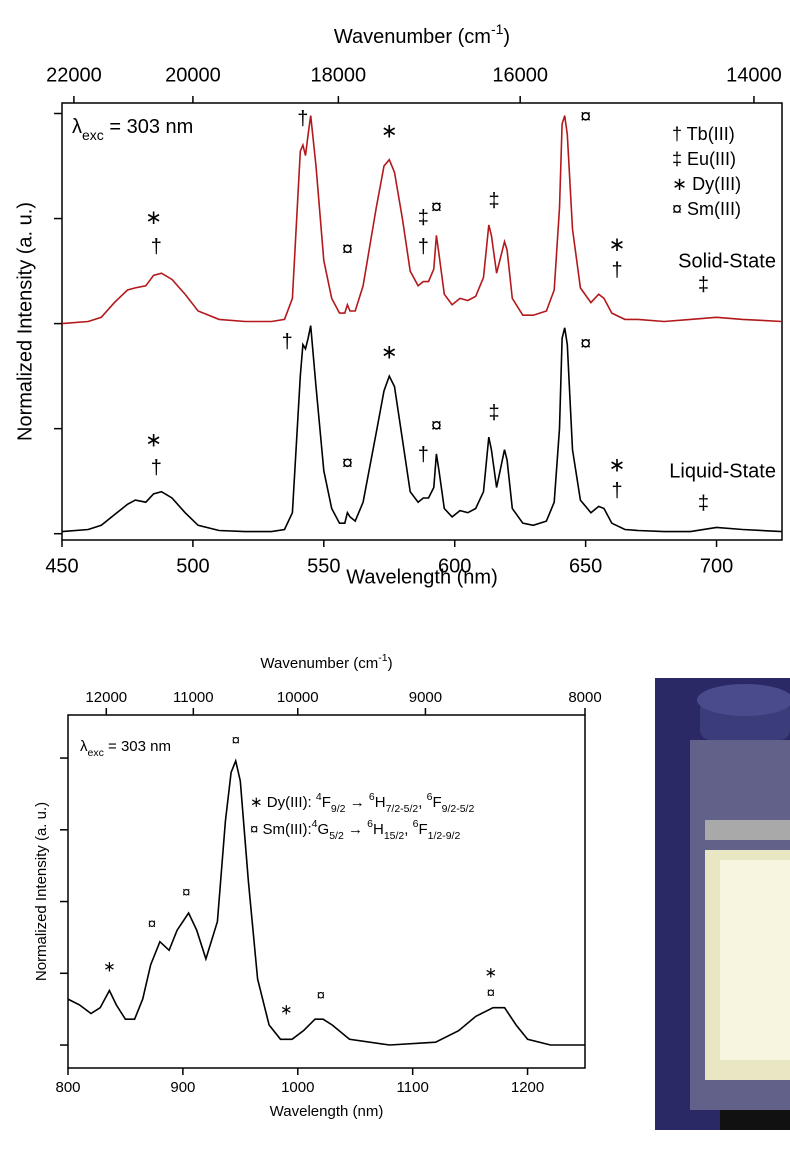 This screenshot has width=790, height=1162. Describe the element at coordinates (527, 1087) in the screenshot. I see `x-tick-label: 1200` at that location.